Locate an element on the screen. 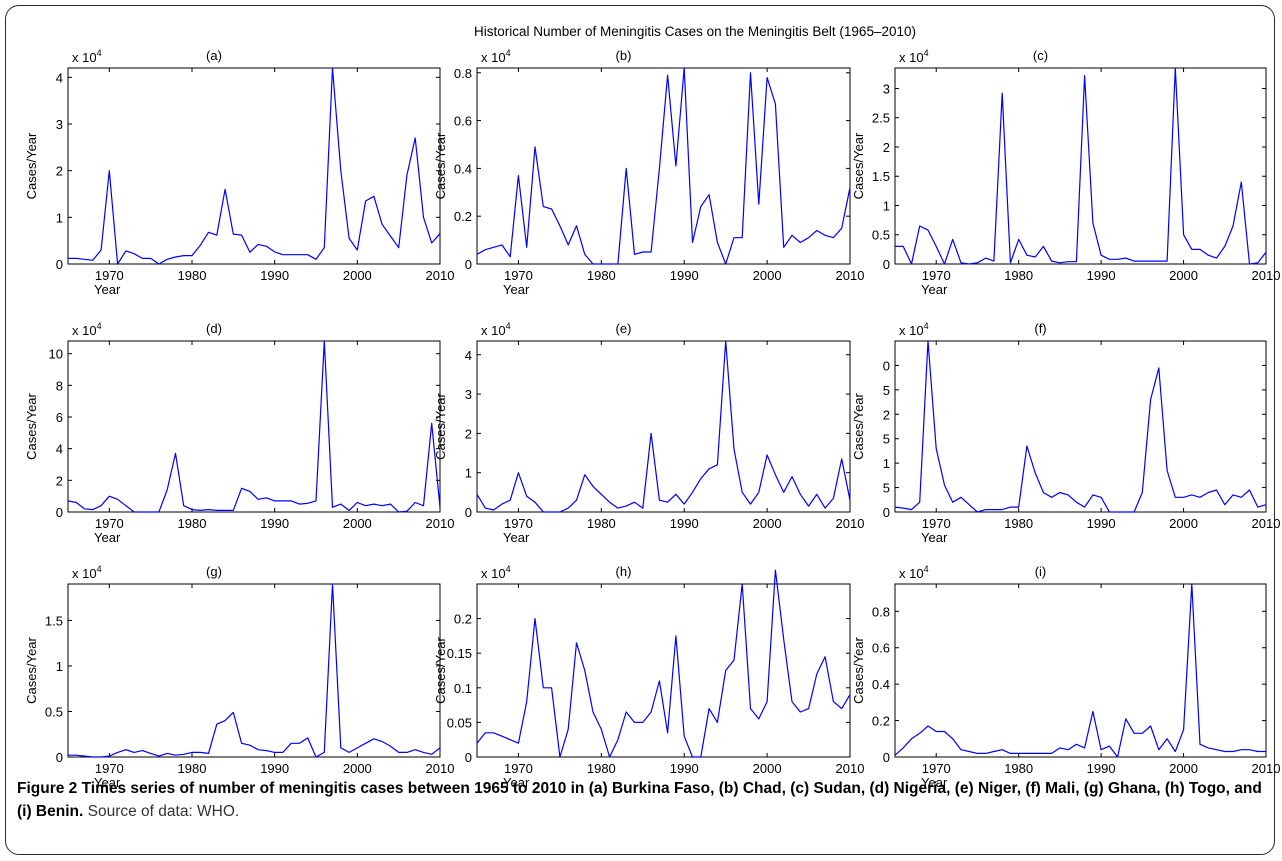  panel-label: (i) is located at coordinates (1041, 571).